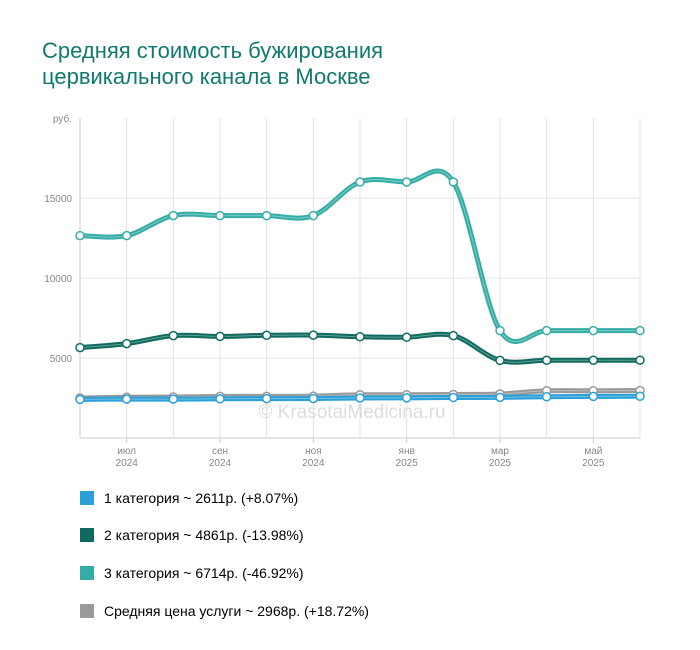 Image resolution: width=700 pixels, height=650 pixels. I want to click on legend-item: Средняя цена услуги ~ 2968р. (+18.72%), so click(224, 610).